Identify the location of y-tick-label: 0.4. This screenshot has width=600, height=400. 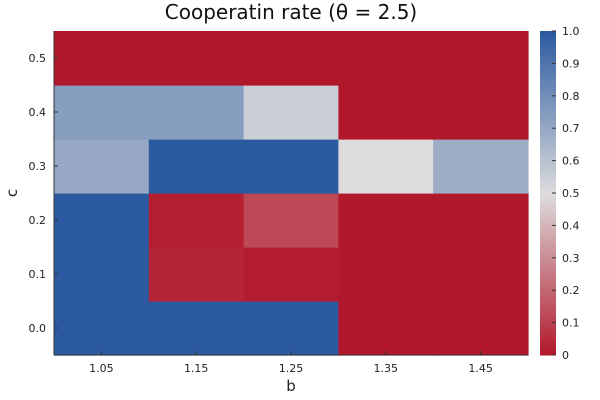
(38, 112).